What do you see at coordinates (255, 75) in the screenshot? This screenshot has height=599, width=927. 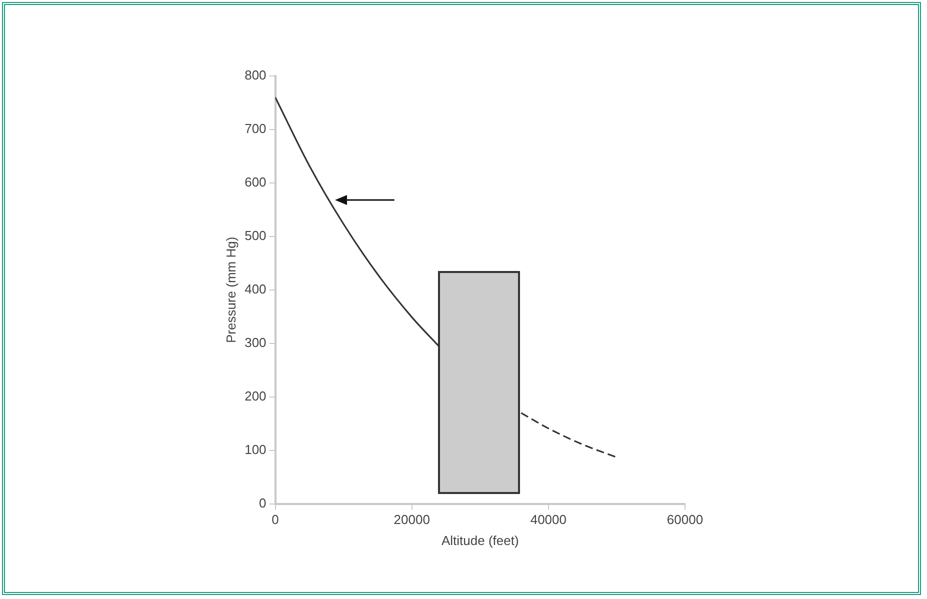 I see `y-tick-label: 800` at bounding box center [255, 75].